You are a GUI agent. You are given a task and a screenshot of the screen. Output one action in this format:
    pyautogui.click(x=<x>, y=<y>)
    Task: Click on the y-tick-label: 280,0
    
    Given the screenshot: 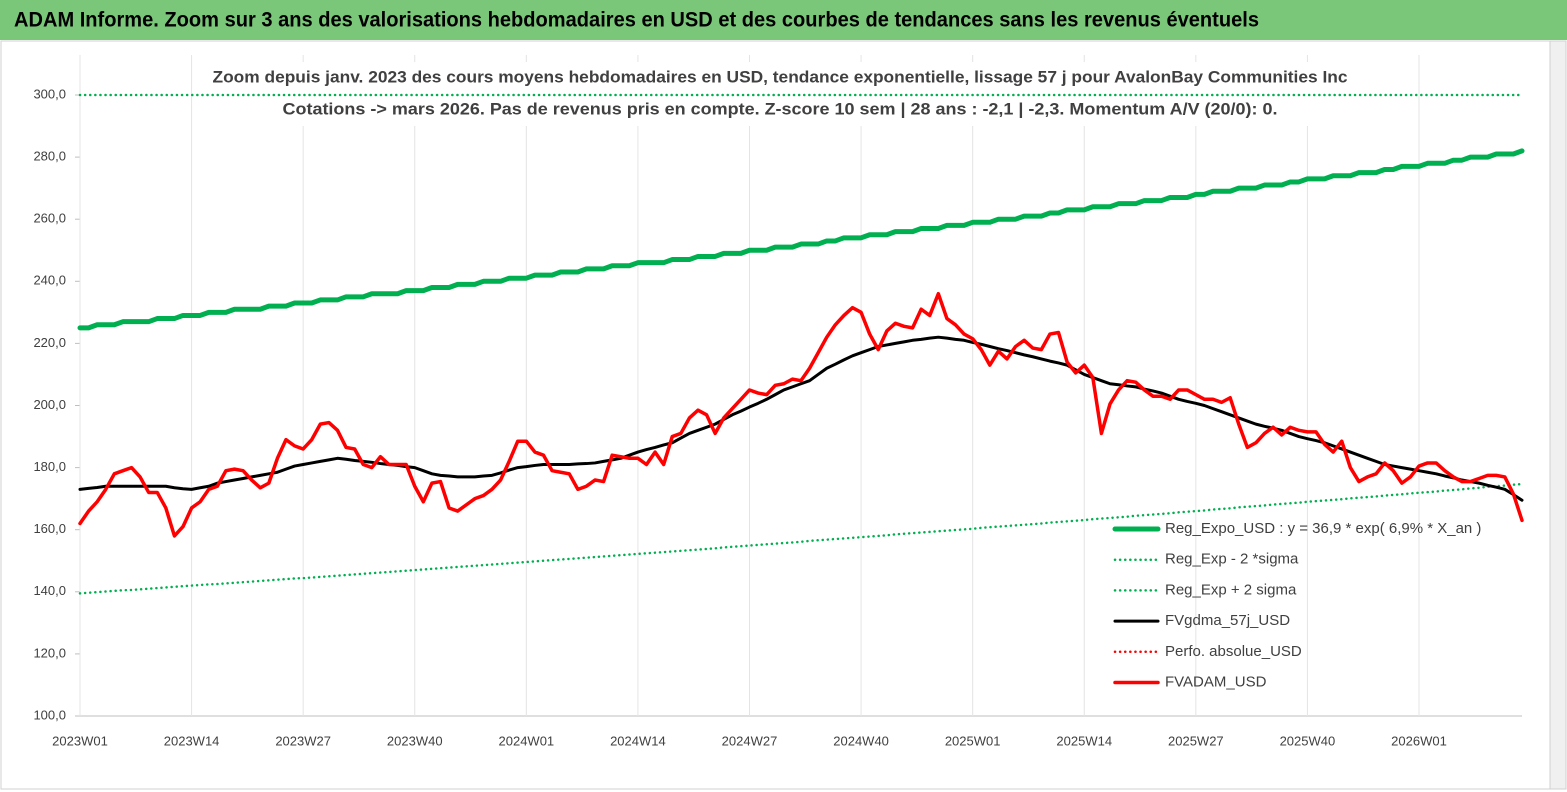 What is the action you would take?
    pyautogui.click(x=49, y=156)
    